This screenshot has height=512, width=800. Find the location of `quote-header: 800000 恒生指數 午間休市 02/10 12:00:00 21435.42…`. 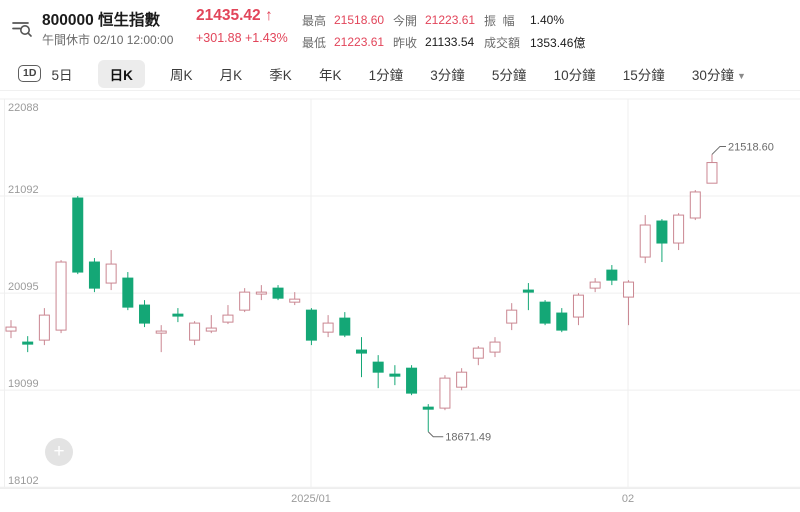

quote-header: 800000 恒生指數 午間休市 02/10 12:00:00 21435.42… is located at coordinates (400, 28).